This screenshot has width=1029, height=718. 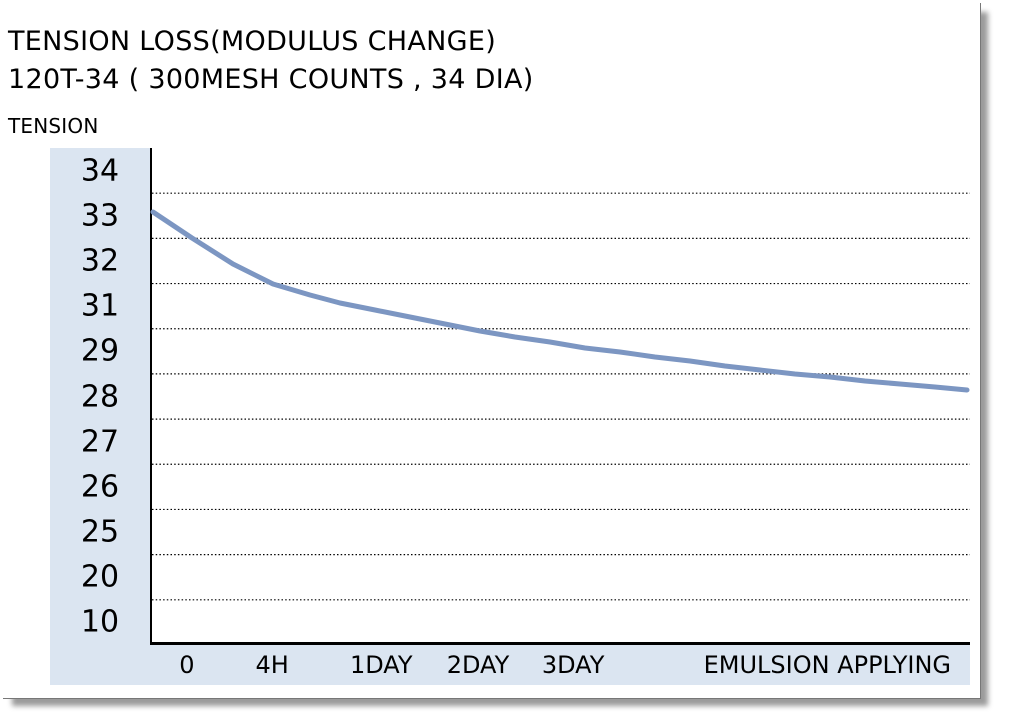 I want to click on y-axis-band, so click(x=100, y=416).